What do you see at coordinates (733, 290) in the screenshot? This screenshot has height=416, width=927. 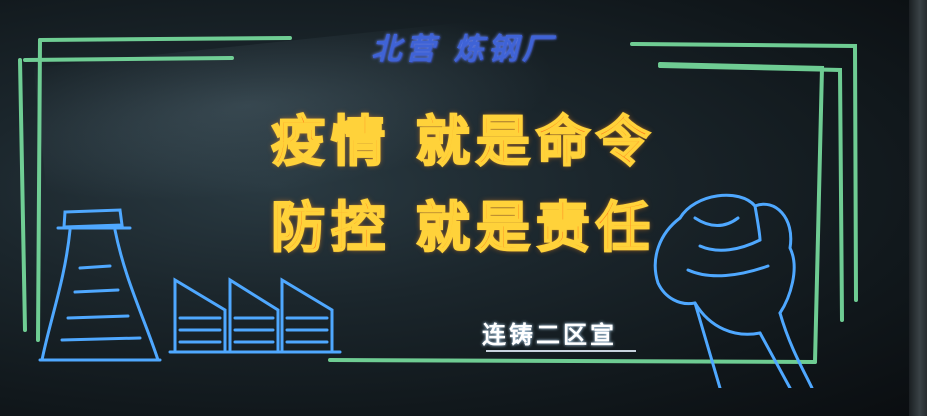 I see `fist-drawing` at bounding box center [733, 290].